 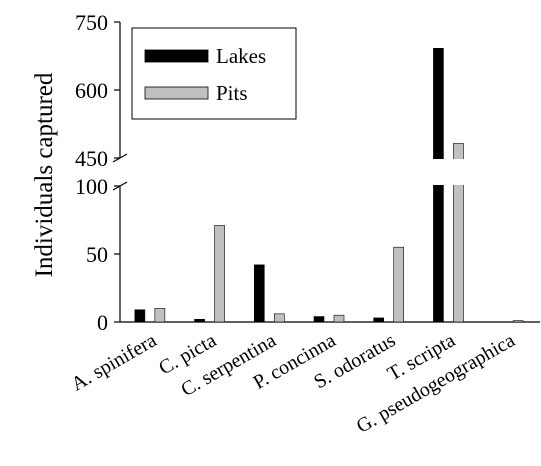 What do you see at coordinates (232, 93) in the screenshot?
I see `legend-label-pits: Pits` at bounding box center [232, 93].